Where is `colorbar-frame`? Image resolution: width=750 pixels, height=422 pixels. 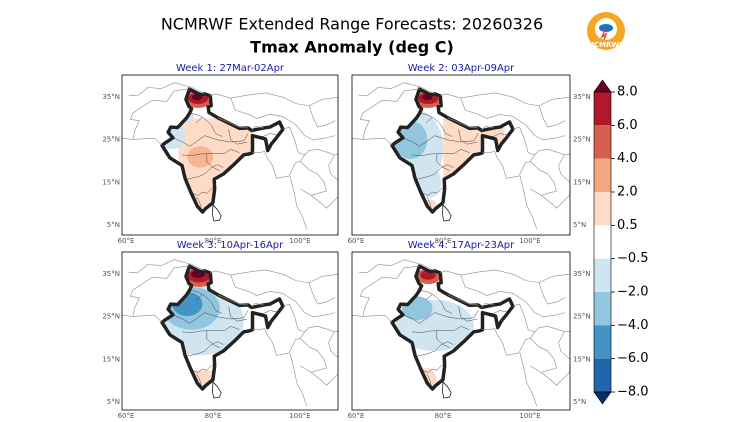 colorbar-frame is located at coordinates (602, 242).